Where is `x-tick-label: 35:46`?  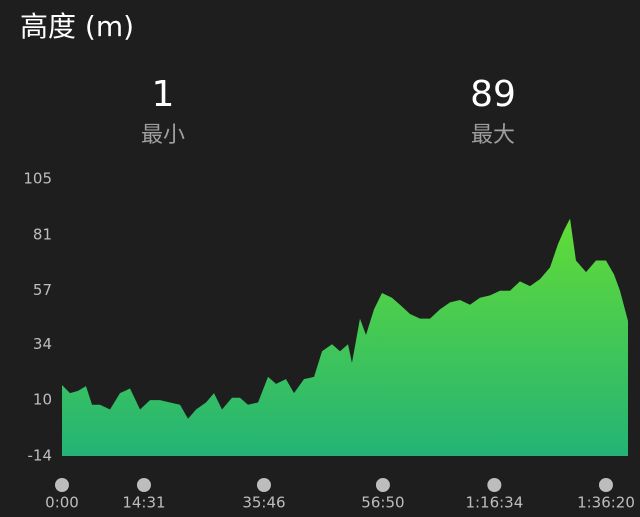
x-tick-label: 35:46 is located at coordinates (263, 503).